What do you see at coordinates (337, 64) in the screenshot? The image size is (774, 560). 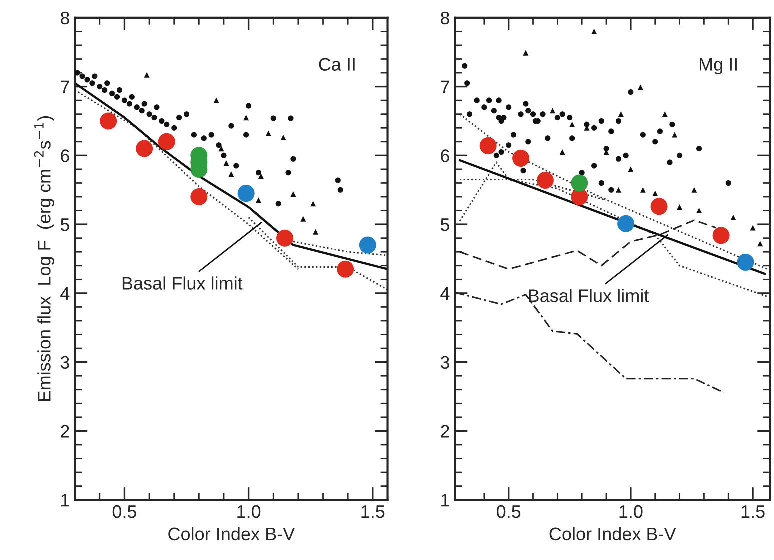 I see `annotation: Ca II` at bounding box center [337, 64].